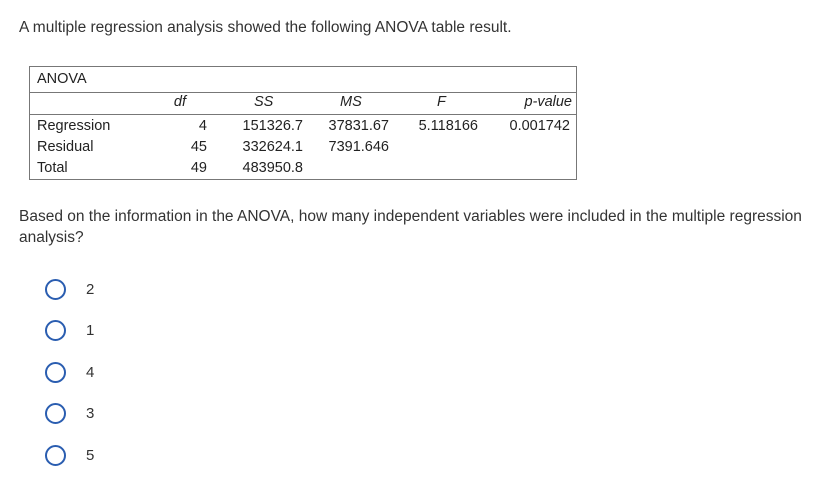 The image size is (827, 500). What do you see at coordinates (179, 102) in the screenshot?
I see `header-df: df` at bounding box center [179, 102].